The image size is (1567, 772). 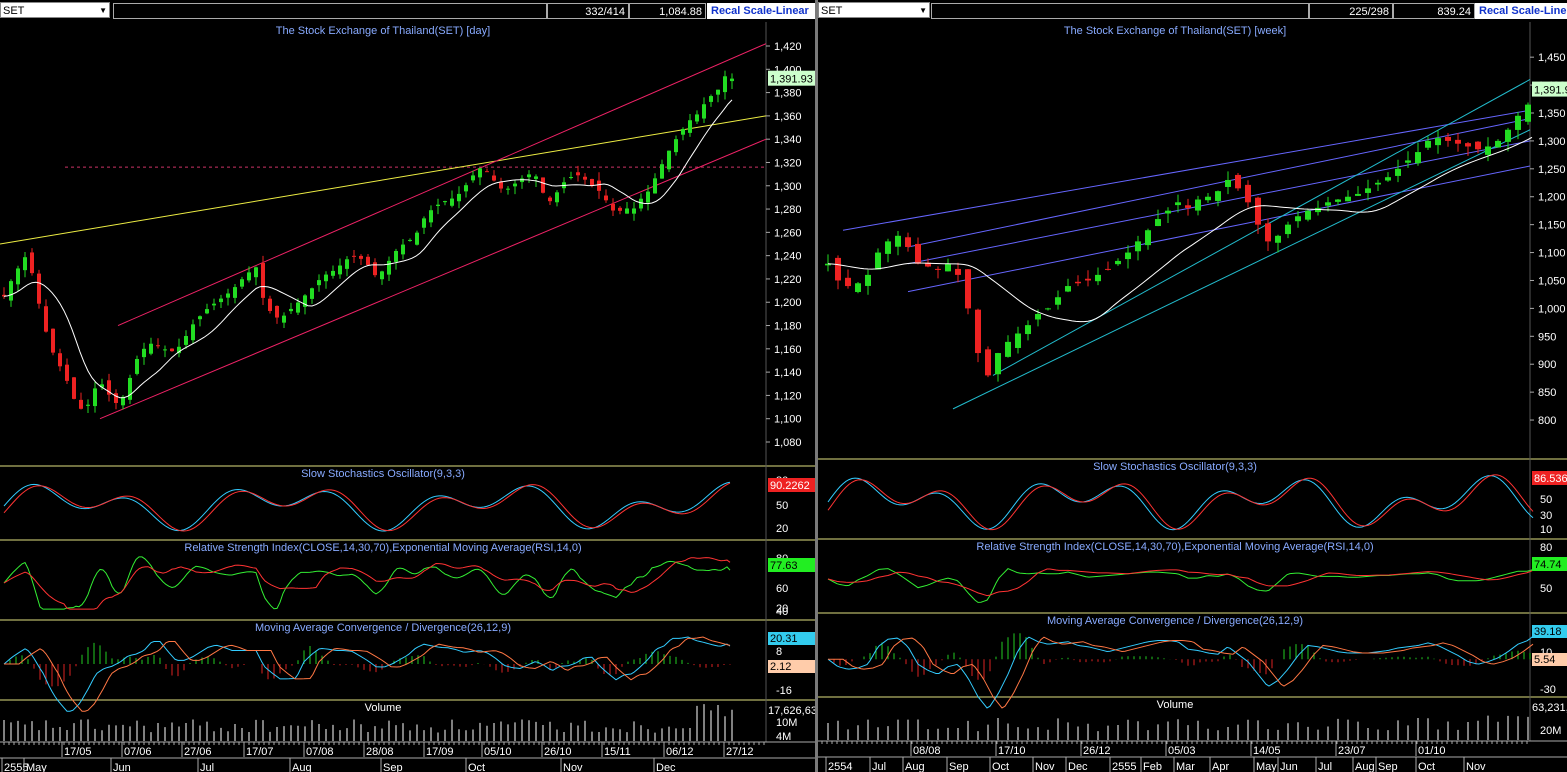 I want to click on stochastic-value-badge, so click(x=791, y=485).